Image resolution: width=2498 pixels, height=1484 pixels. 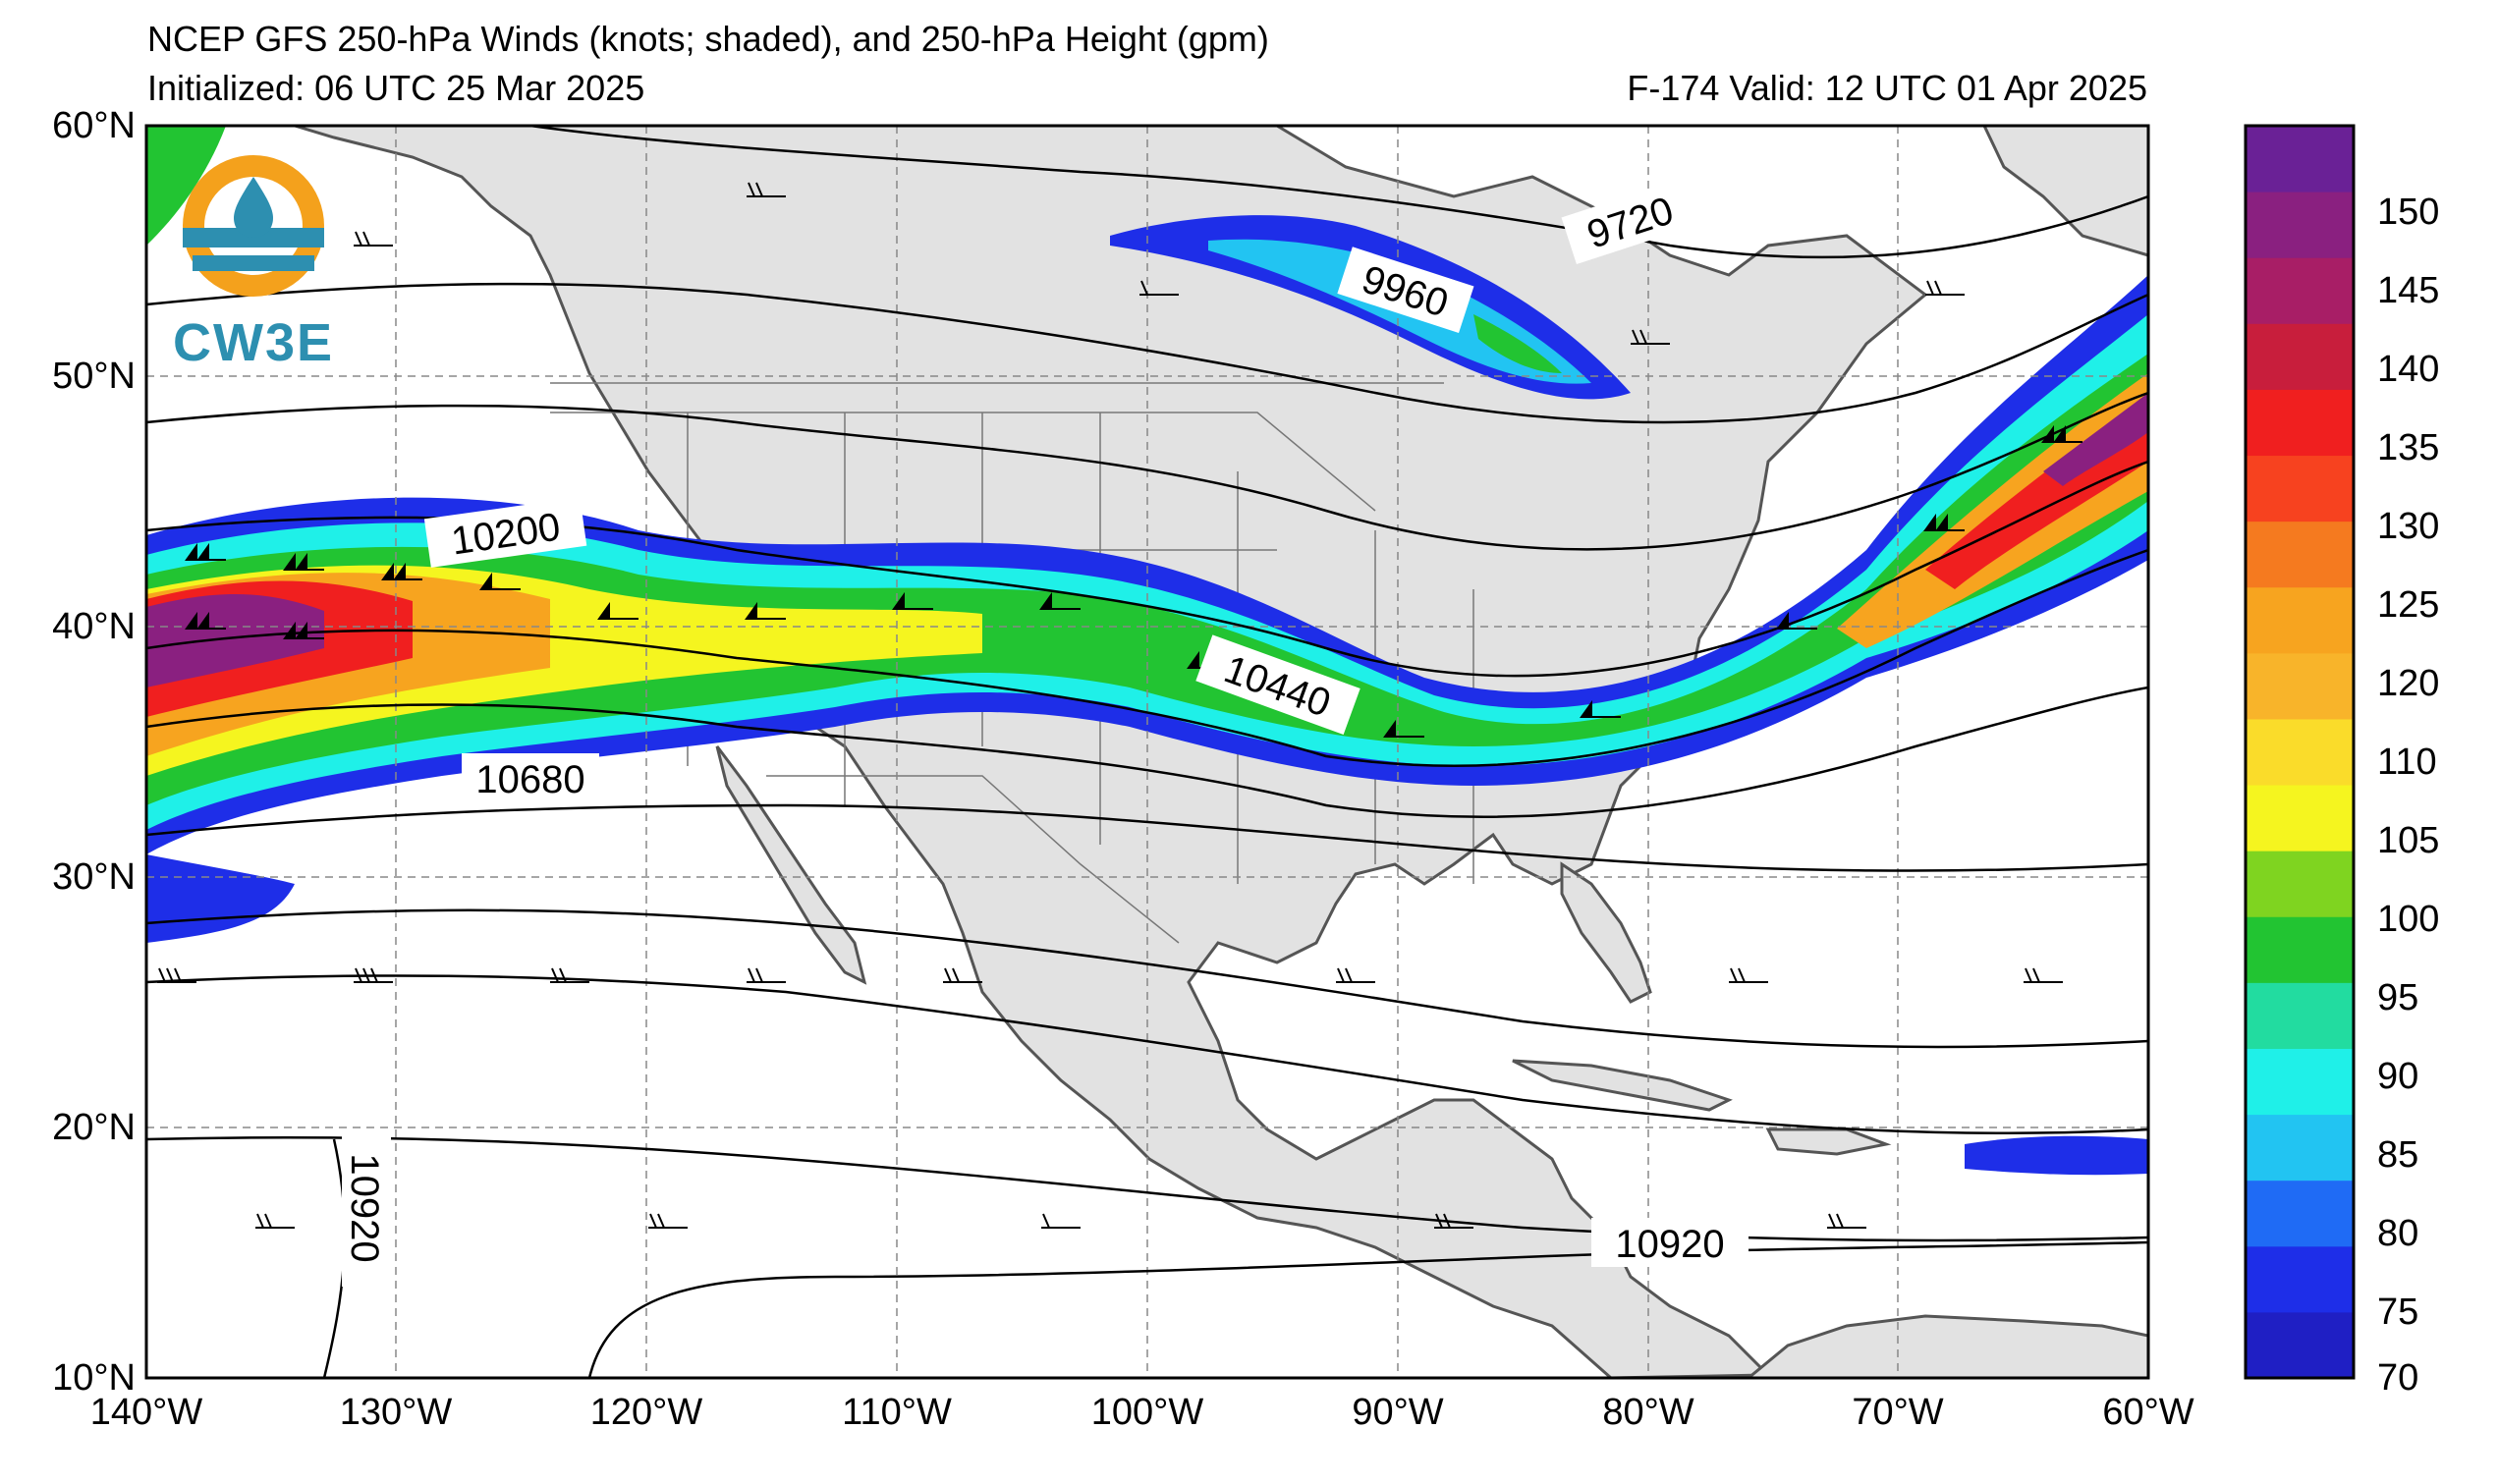 What do you see at coordinates (2408, 526) in the screenshot?
I see `colorbar-tick: 130` at bounding box center [2408, 526].